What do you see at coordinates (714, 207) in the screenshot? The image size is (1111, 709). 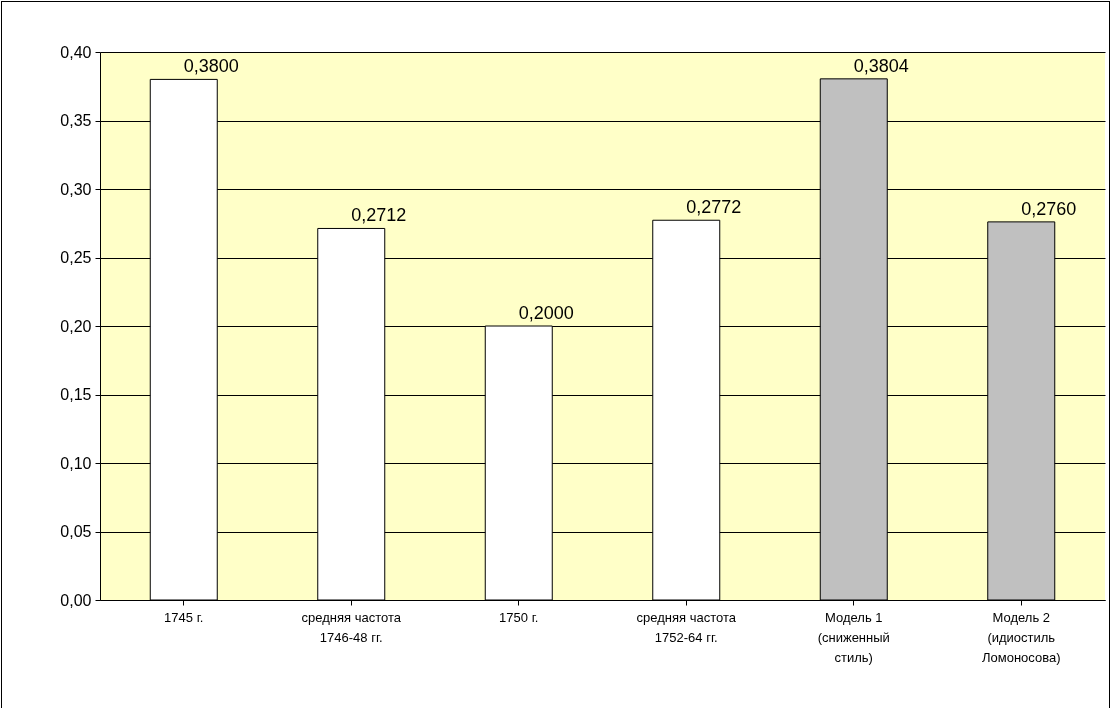 I see `data-label: 0,2772` at bounding box center [714, 207].